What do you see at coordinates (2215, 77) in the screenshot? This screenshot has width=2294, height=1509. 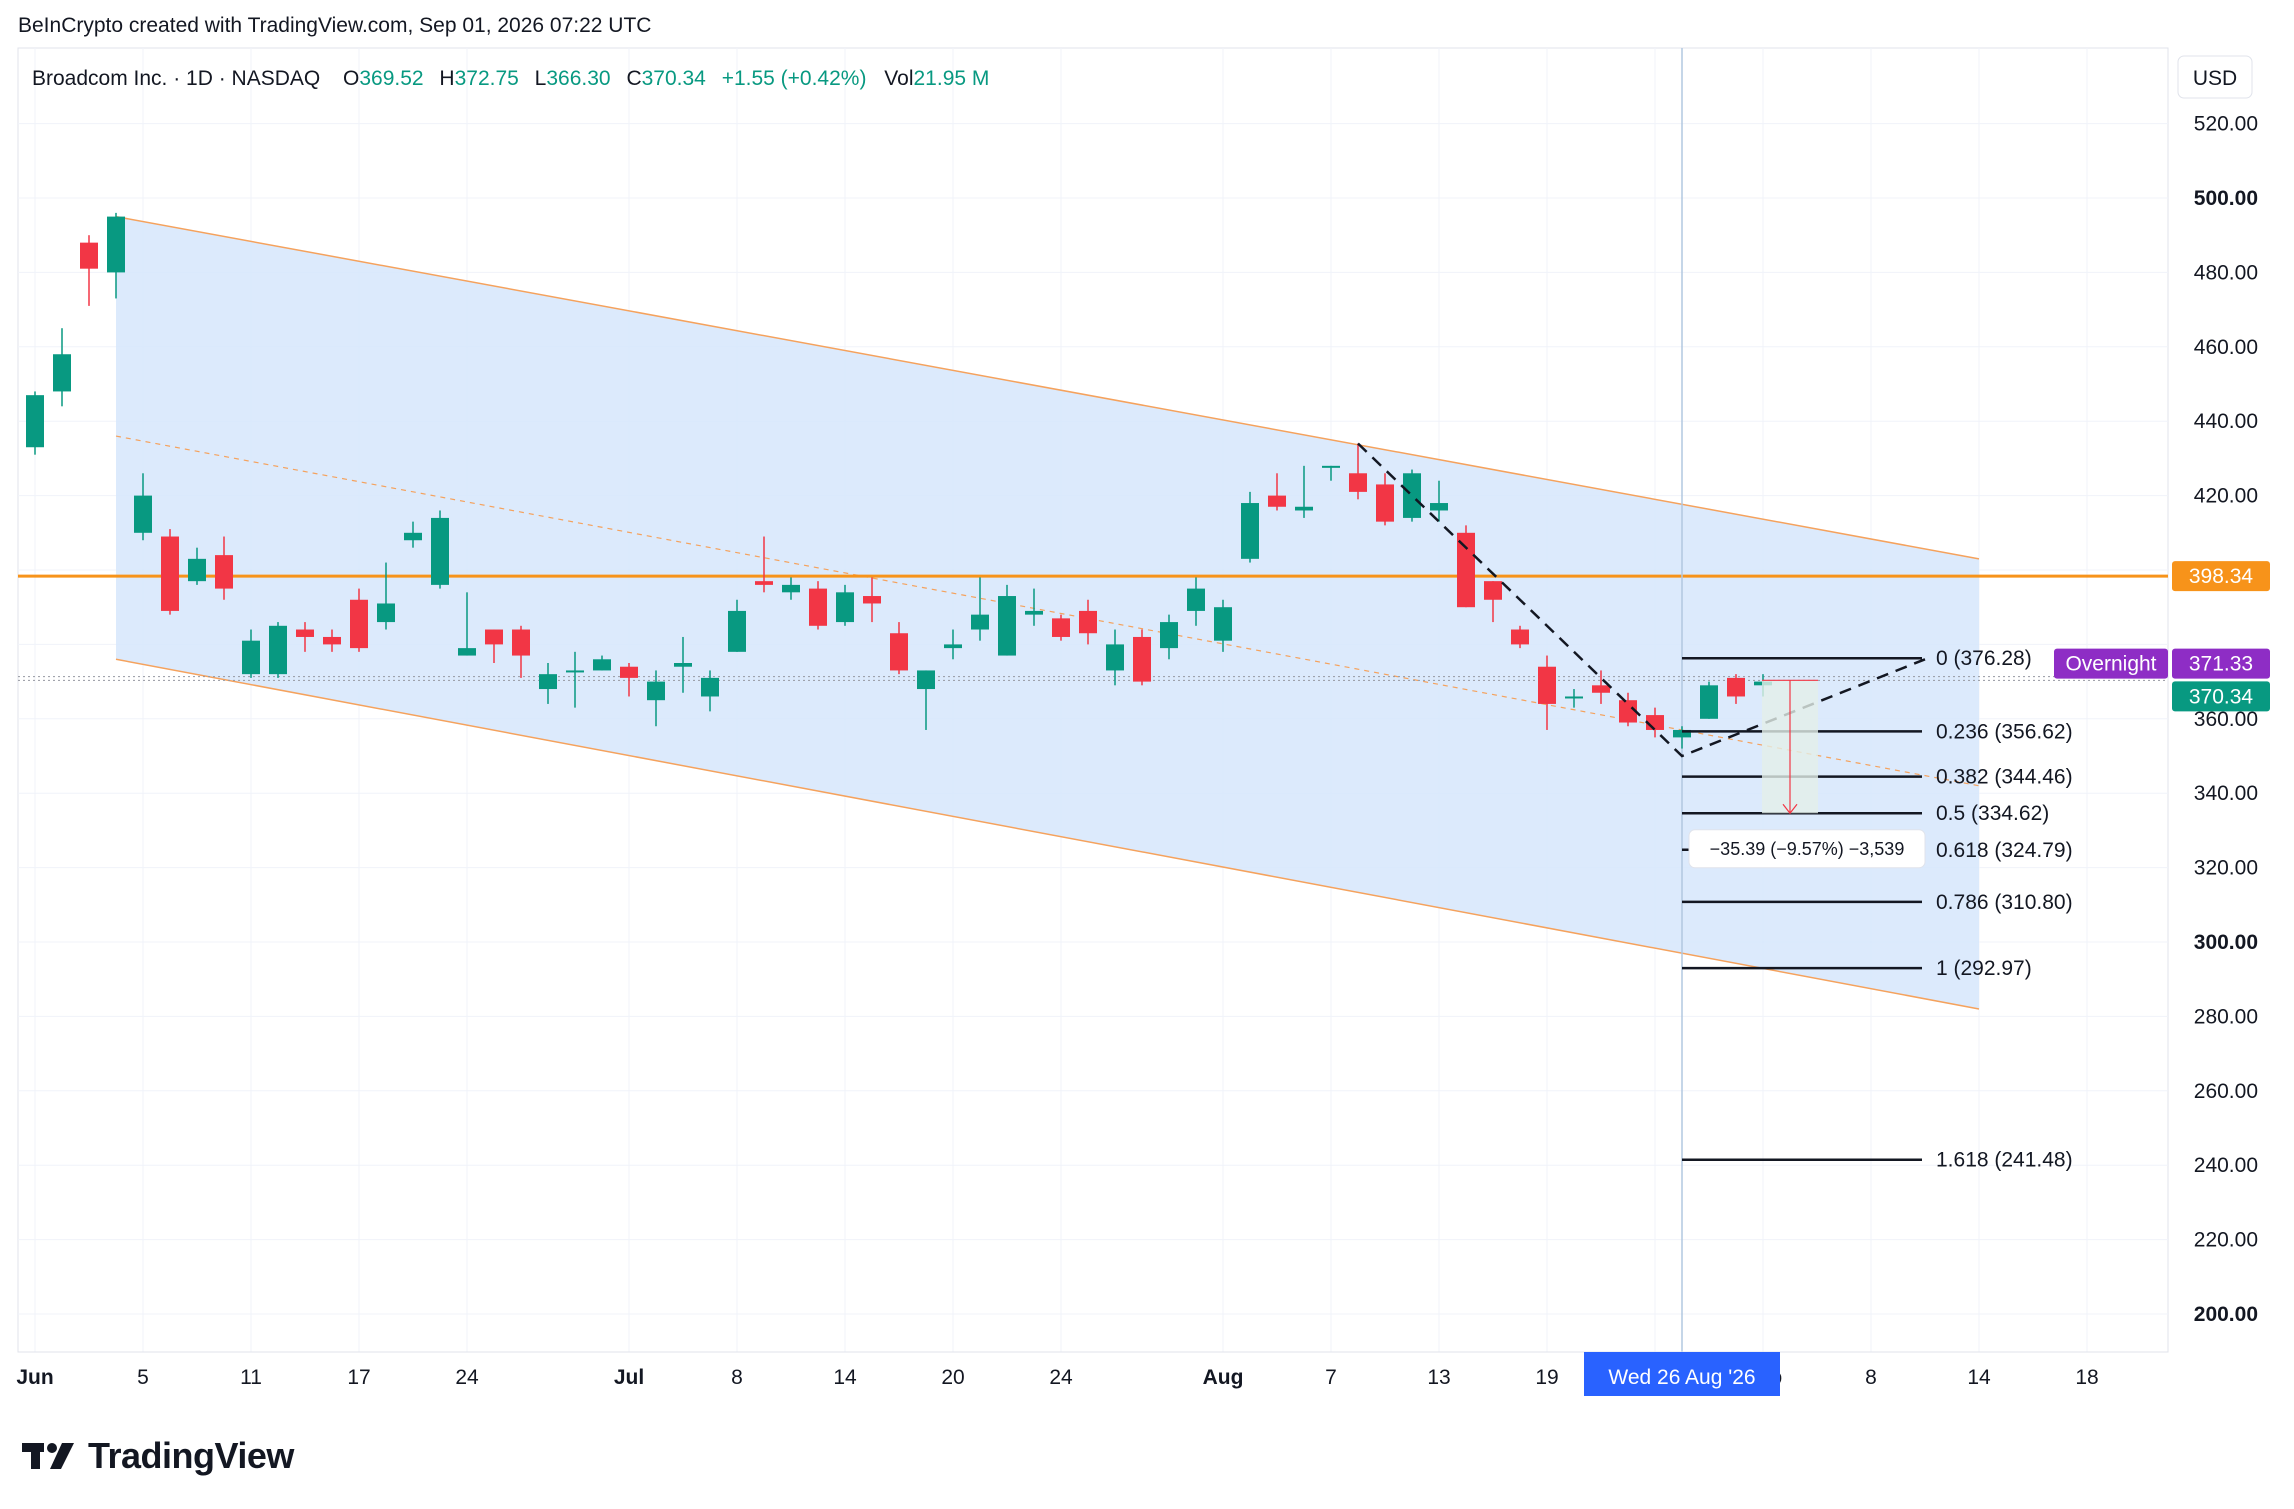 I see `currency-button: USD` at bounding box center [2215, 77].